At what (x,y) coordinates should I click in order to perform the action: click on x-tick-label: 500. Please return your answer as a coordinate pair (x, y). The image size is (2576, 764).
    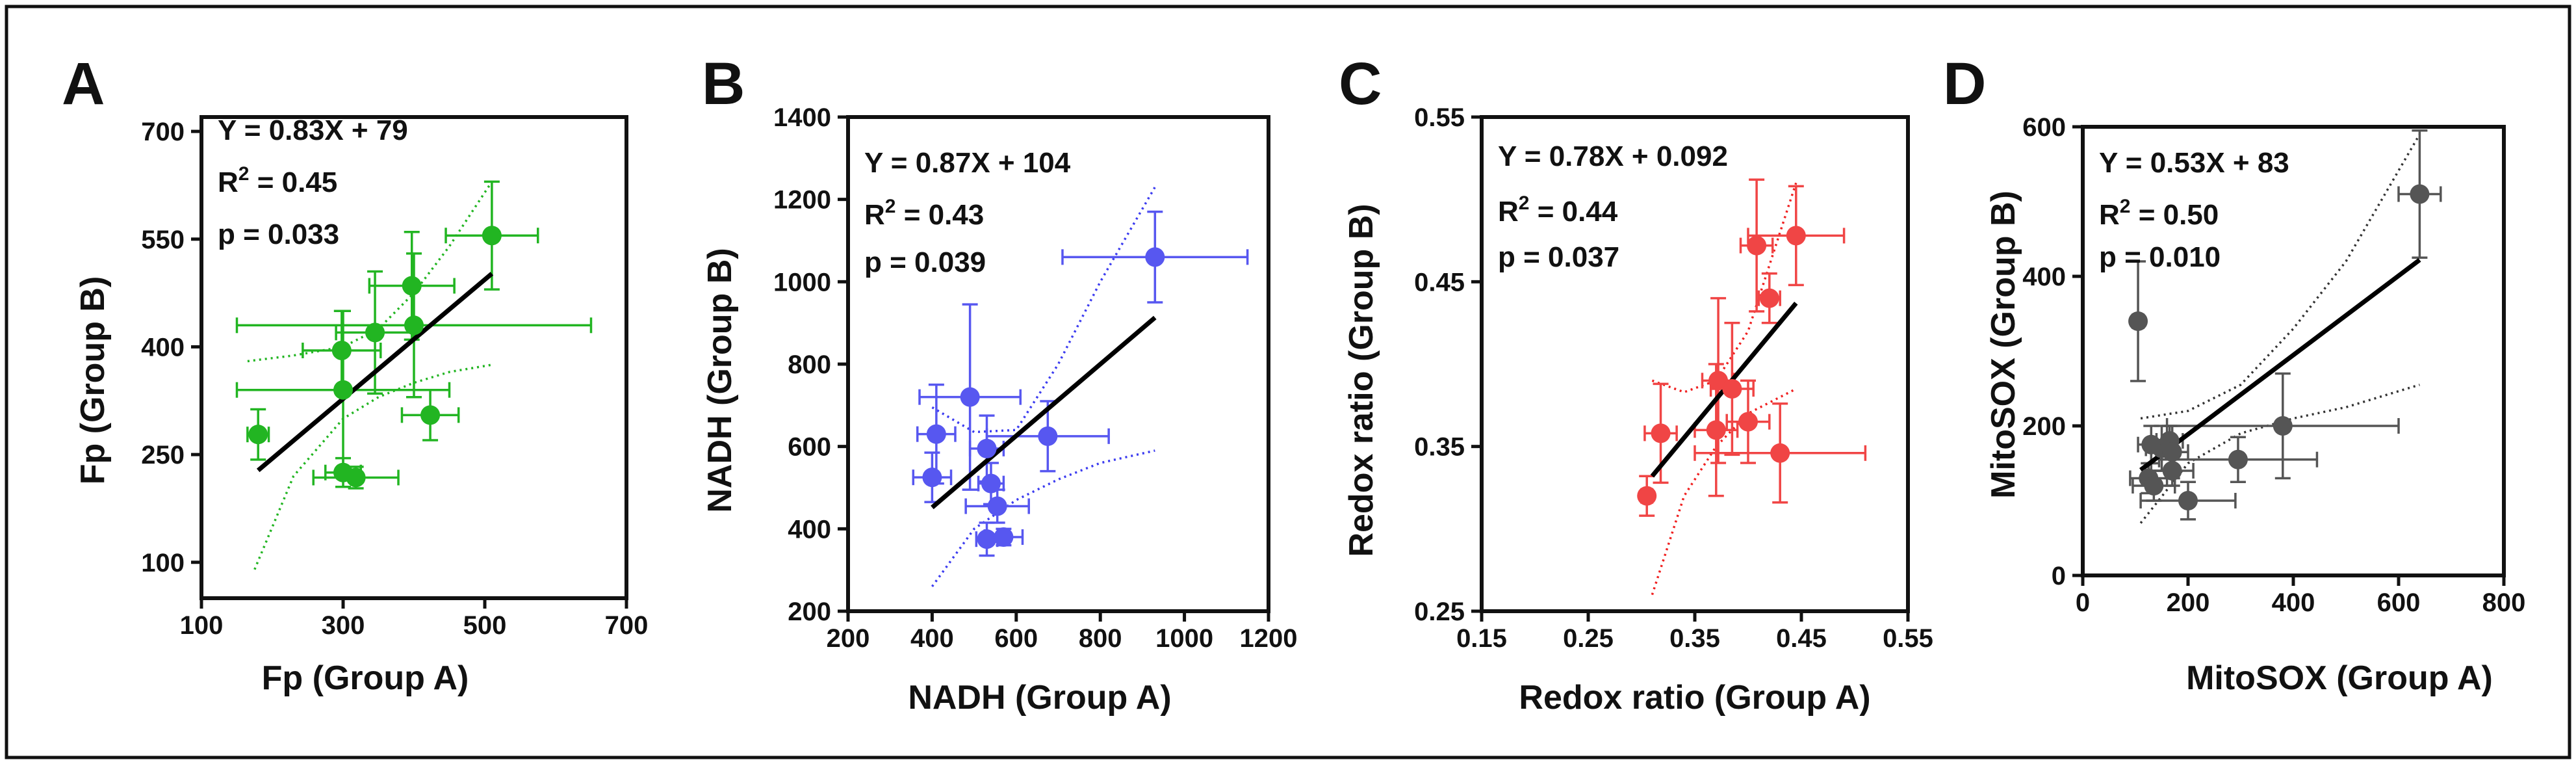
    Looking at the image, I should click on (485, 625).